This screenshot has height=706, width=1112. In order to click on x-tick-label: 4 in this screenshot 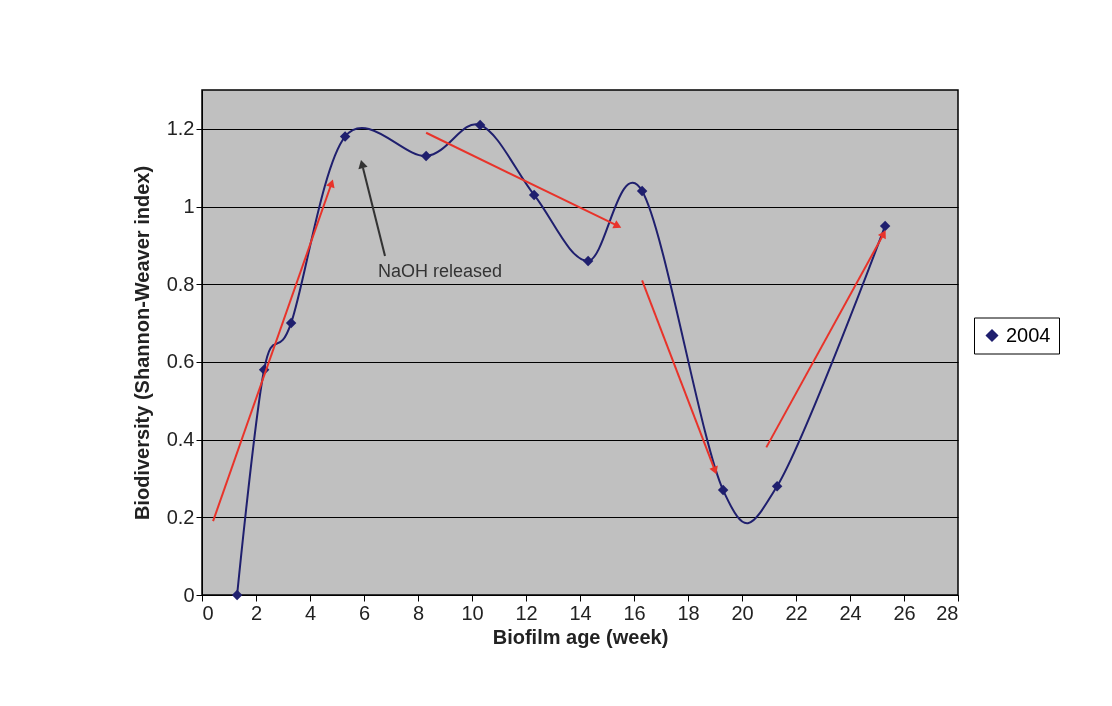, I will do `click(310, 612)`.